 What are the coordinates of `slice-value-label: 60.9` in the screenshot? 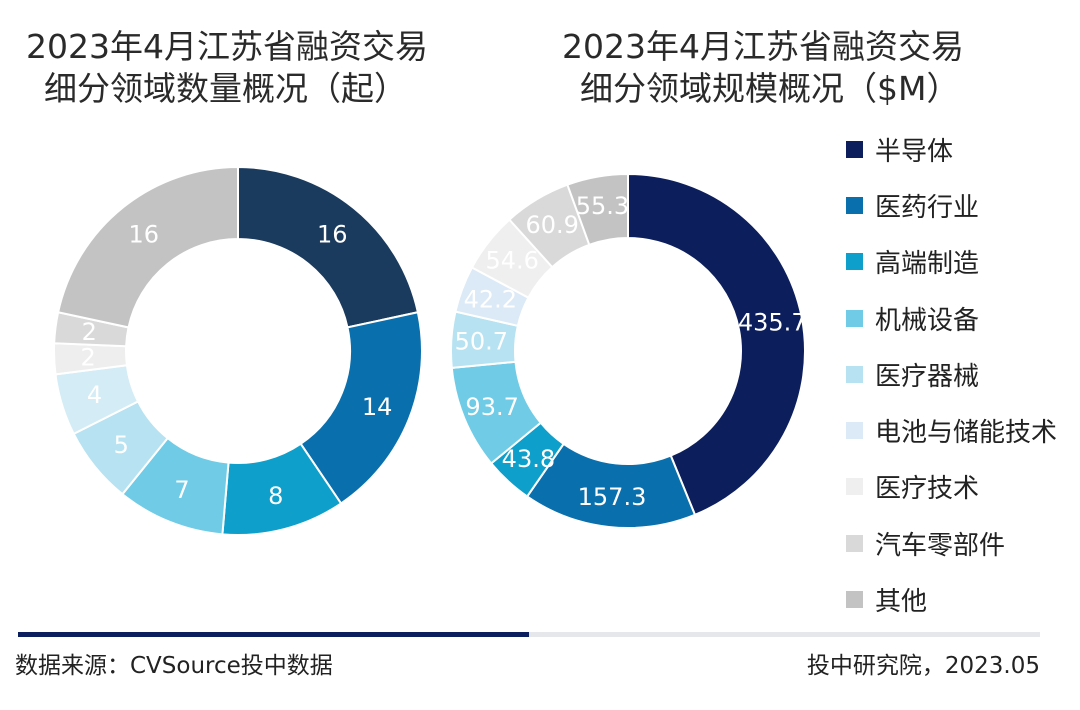 It's located at (551, 225).